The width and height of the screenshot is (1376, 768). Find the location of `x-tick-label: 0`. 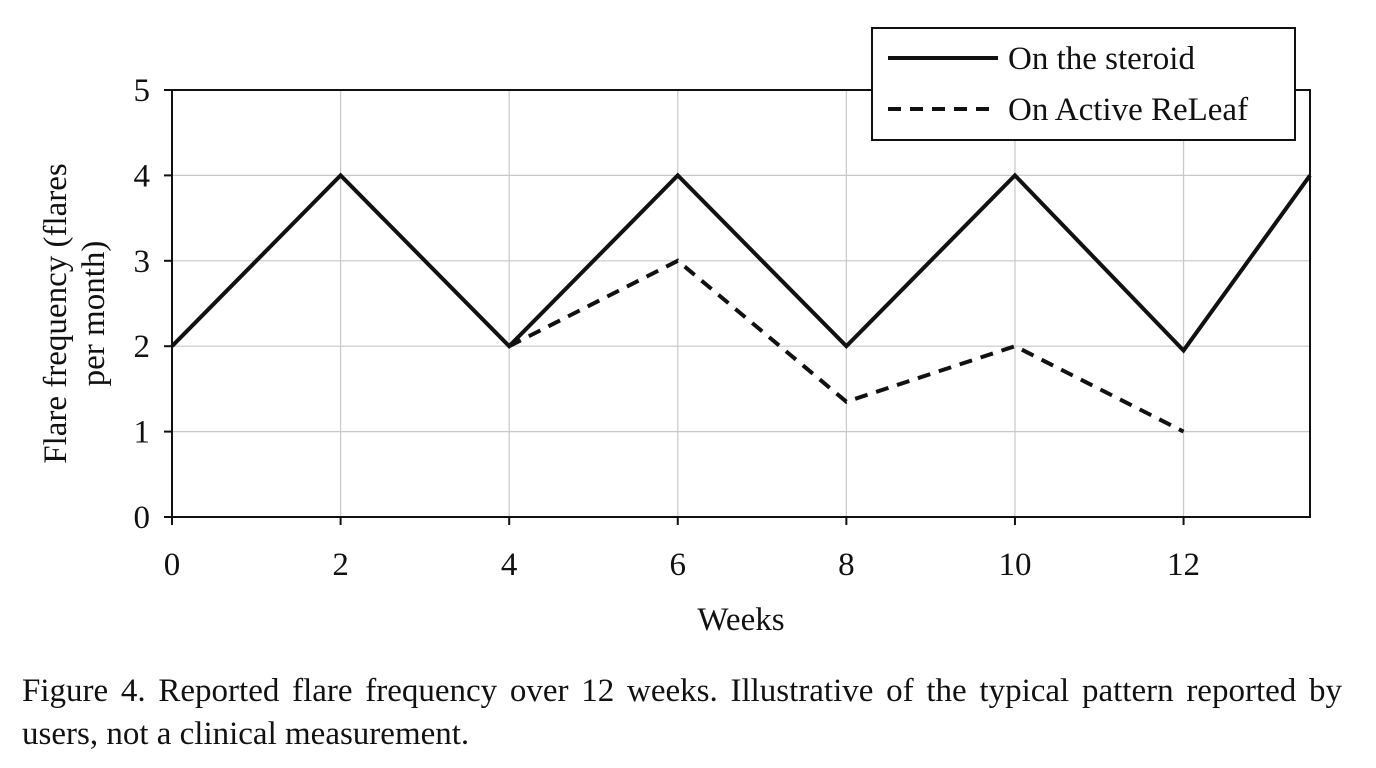

x-tick-label: 0 is located at coordinates (172, 565).